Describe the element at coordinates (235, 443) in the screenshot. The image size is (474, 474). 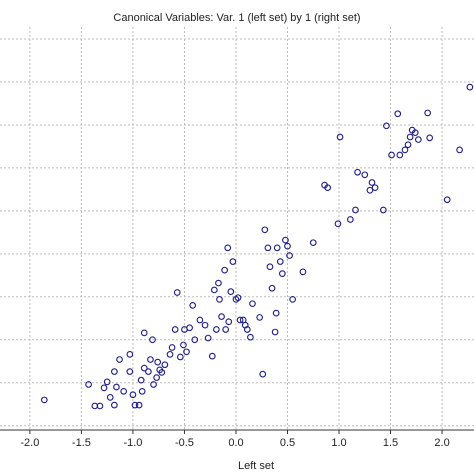
I see `x-tick-label: 0.0` at that location.